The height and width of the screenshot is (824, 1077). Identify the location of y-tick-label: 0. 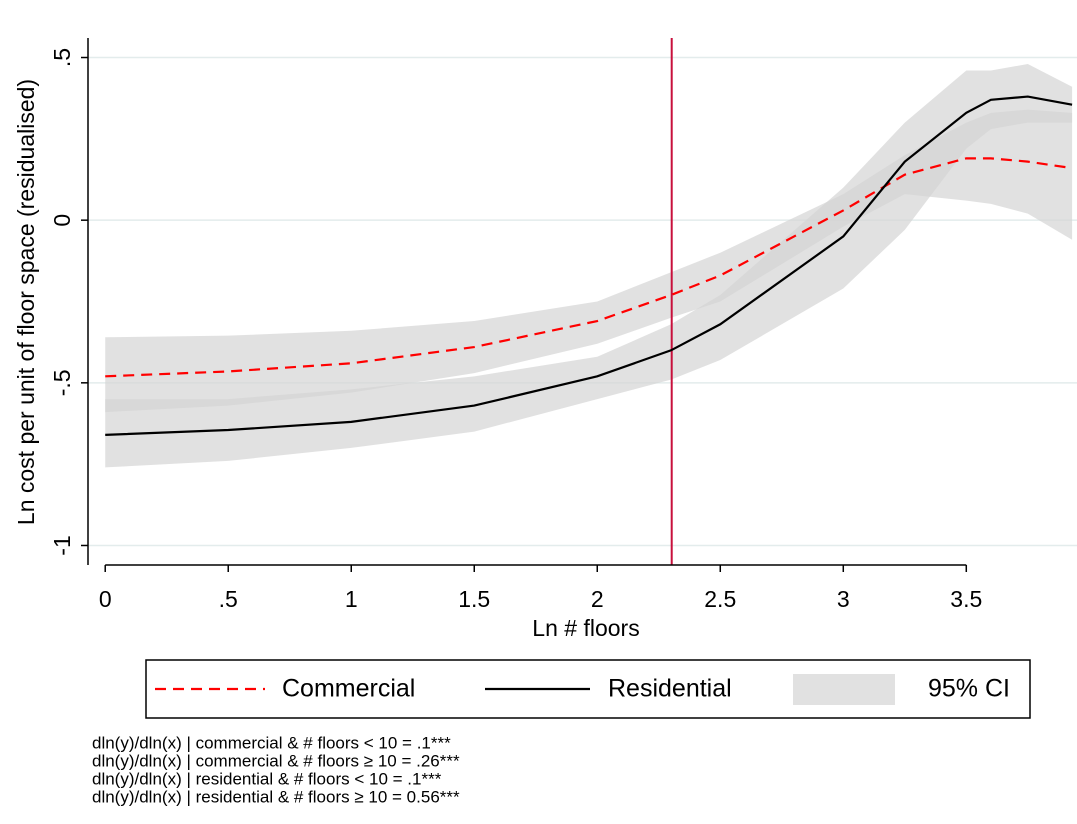
(62, 220).